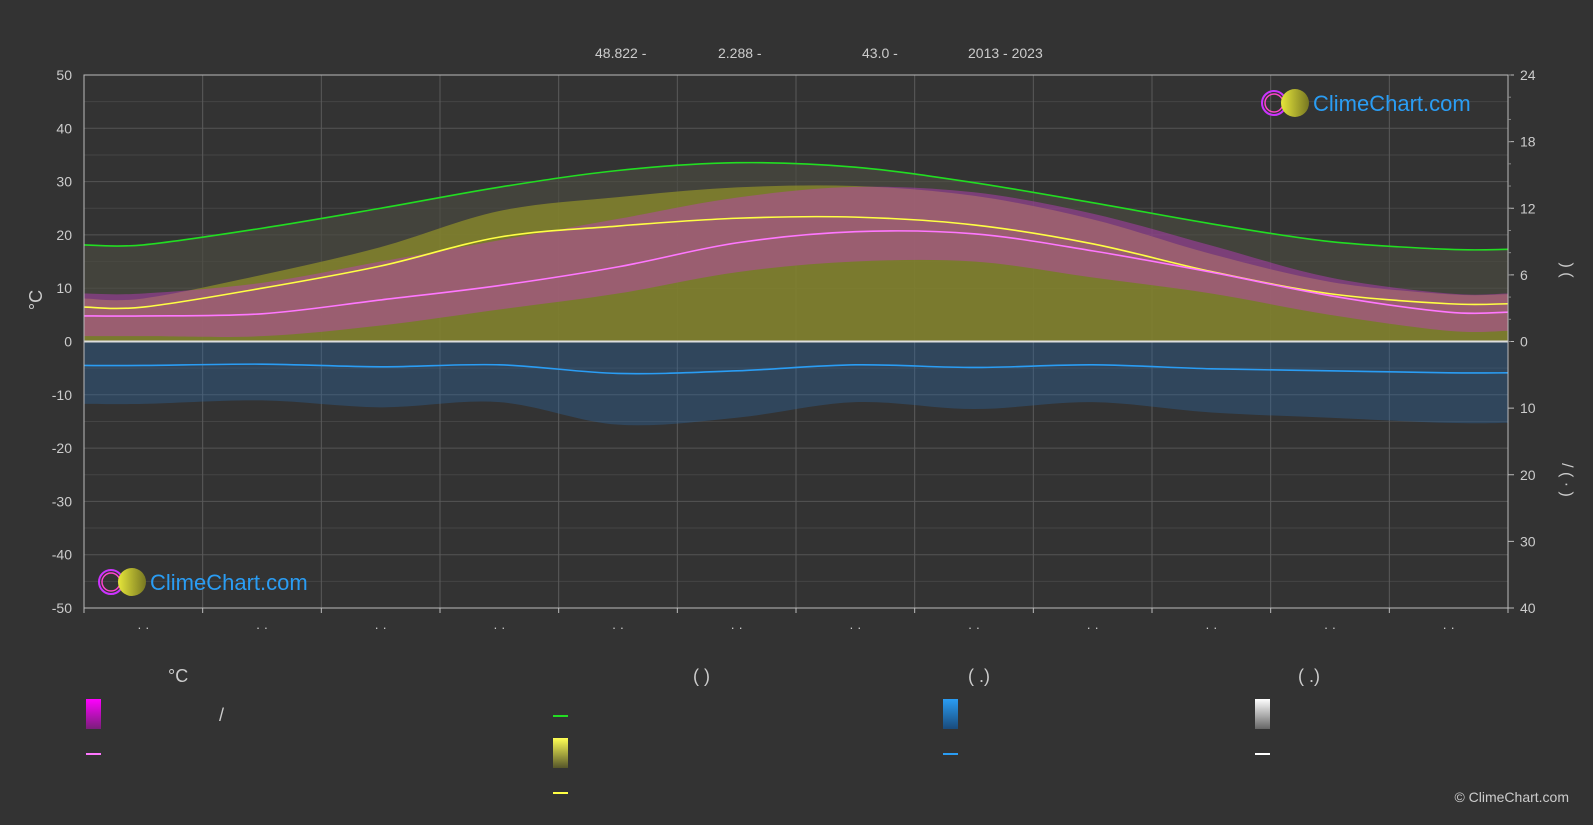  I want to click on y-right-top-tick-label: 6, so click(1524, 275).